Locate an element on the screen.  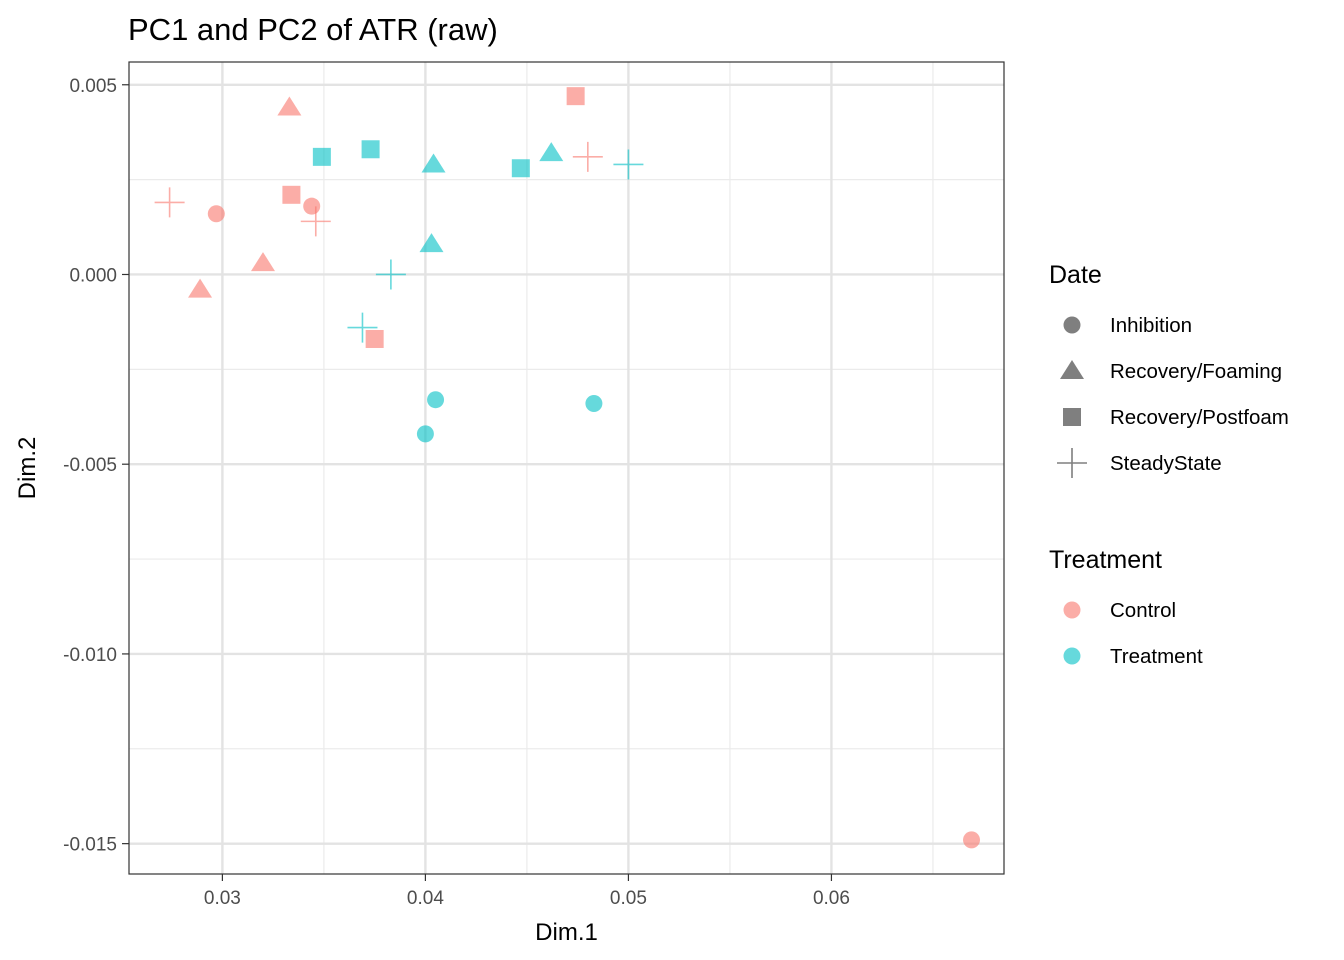
color-legend-label: Control is located at coordinates (1143, 610).